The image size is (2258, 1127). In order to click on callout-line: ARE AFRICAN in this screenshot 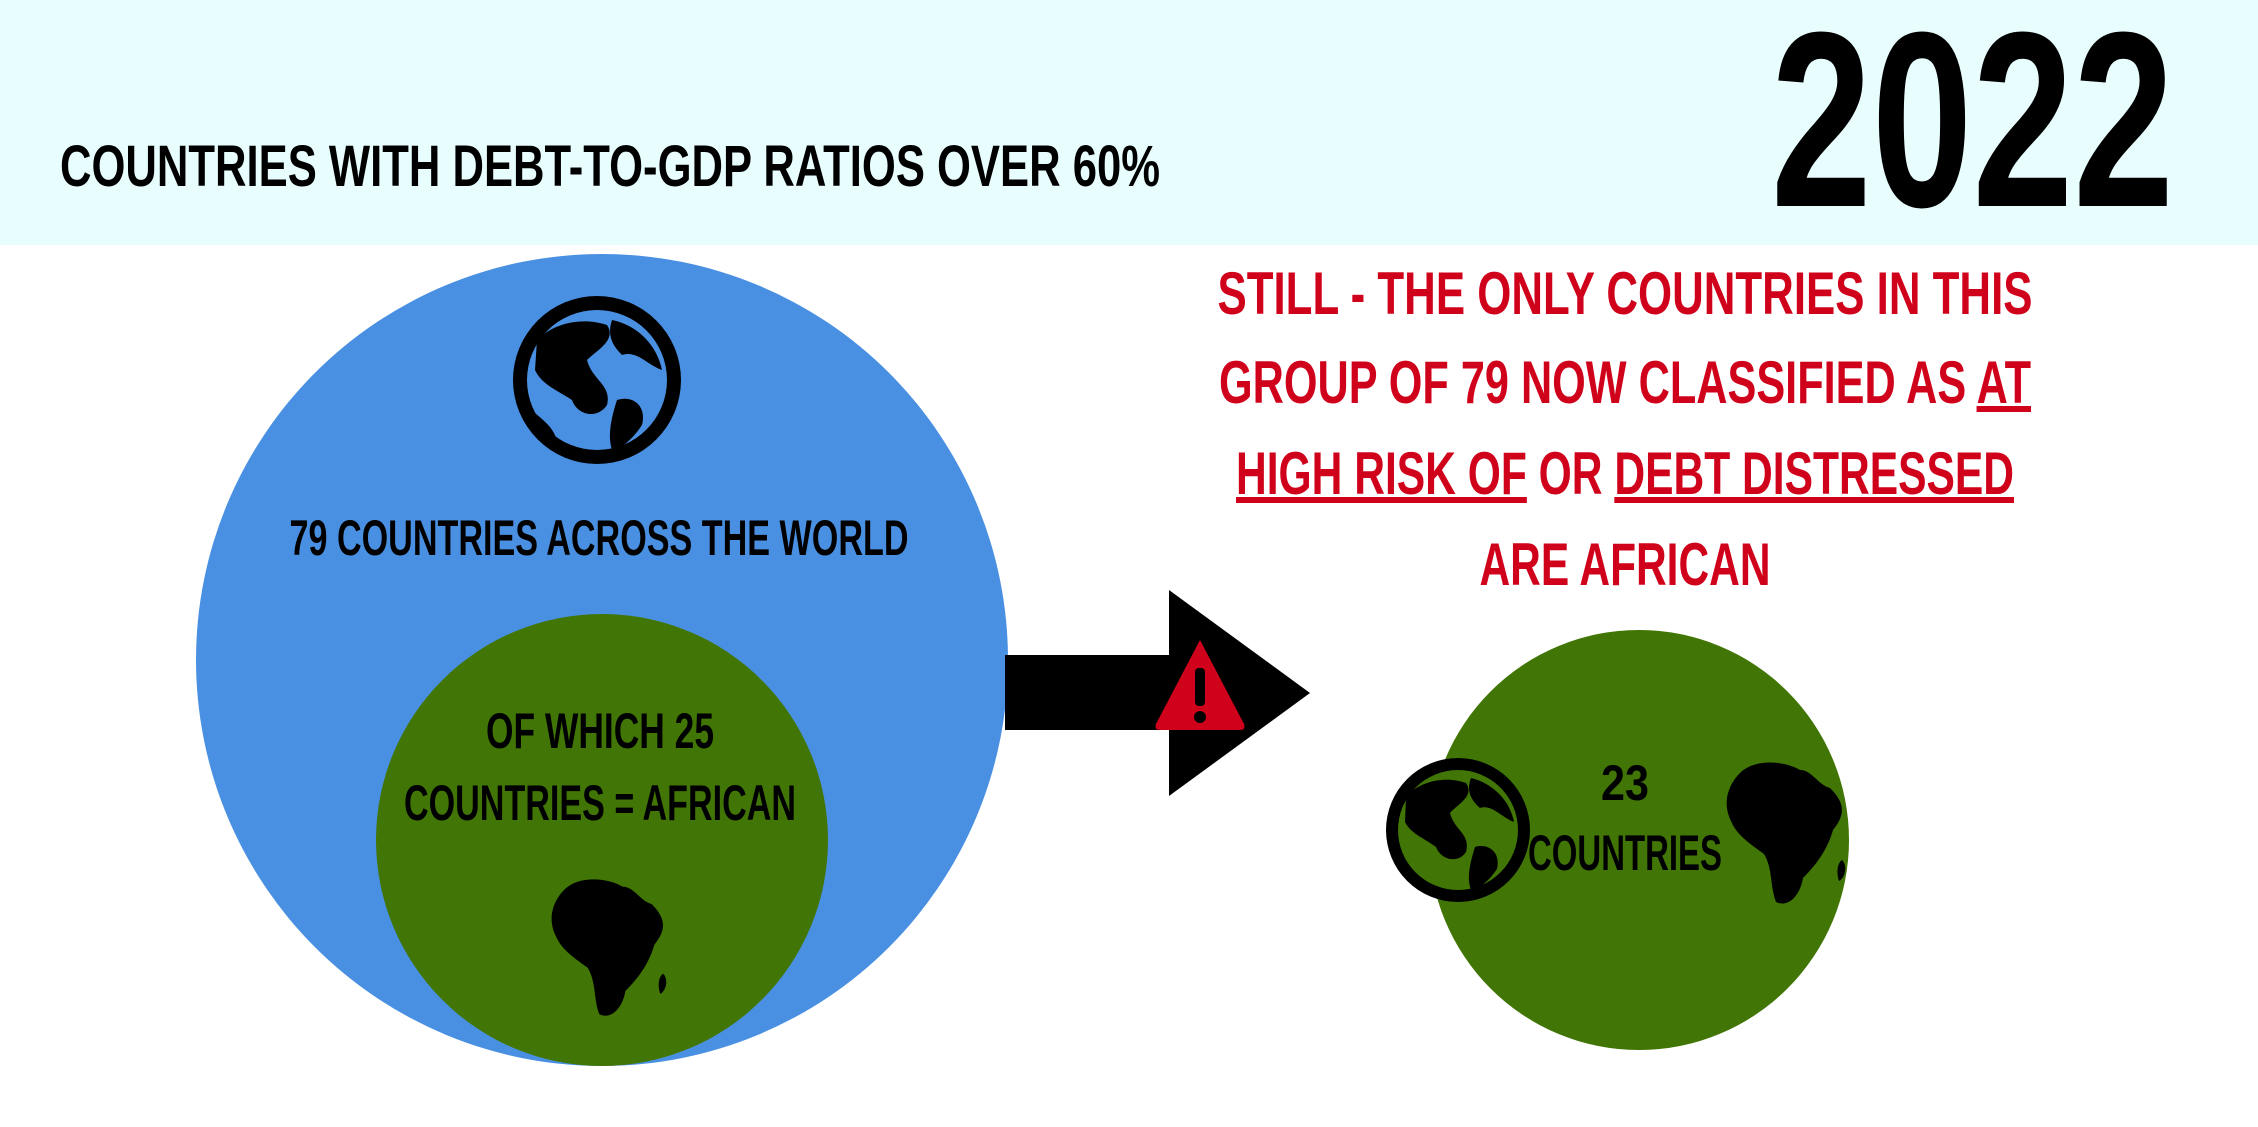, I will do `click(1625, 564)`.